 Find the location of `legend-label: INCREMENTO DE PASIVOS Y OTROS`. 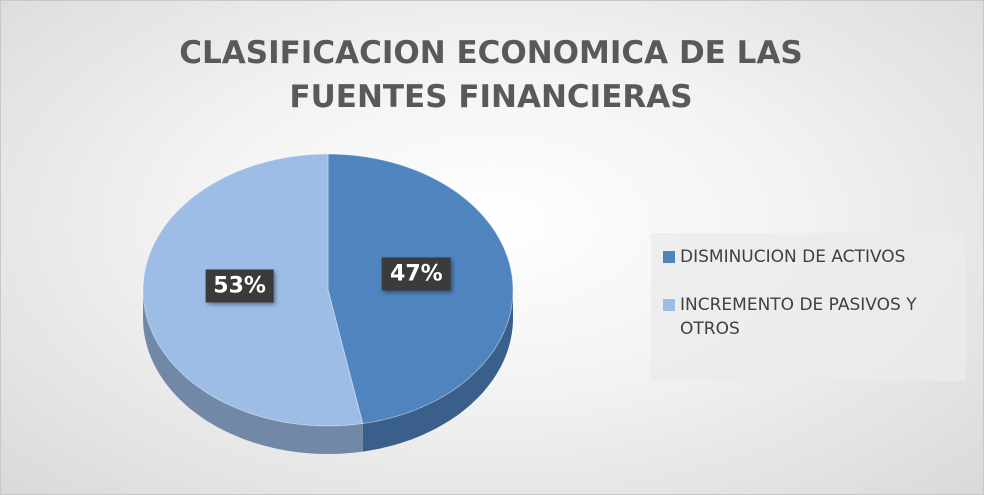

legend-label: INCREMENTO DE PASIVOS Y OTROS is located at coordinates (798, 317).